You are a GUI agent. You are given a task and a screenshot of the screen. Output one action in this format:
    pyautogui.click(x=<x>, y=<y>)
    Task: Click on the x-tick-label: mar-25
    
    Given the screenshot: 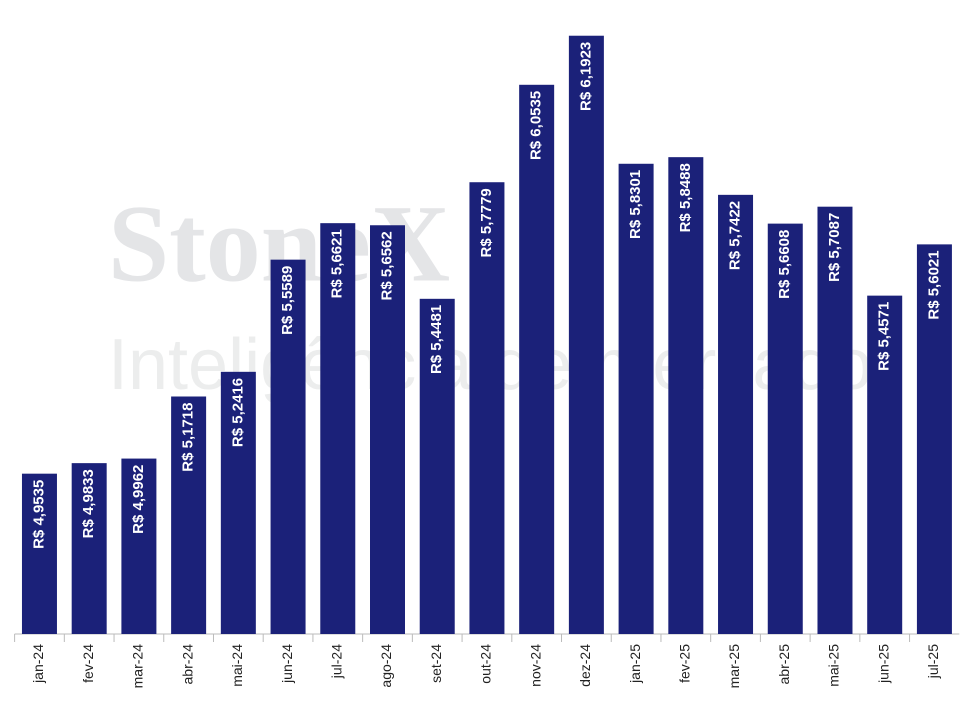 What is the action you would take?
    pyautogui.click(x=734, y=666)
    